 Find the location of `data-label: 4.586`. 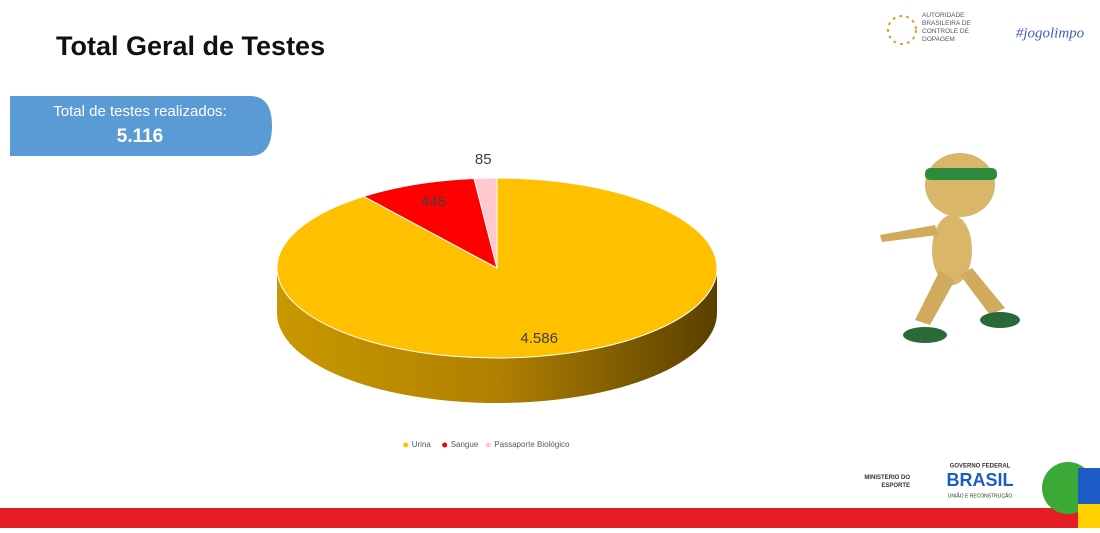

data-label: 4.586 is located at coordinates (539, 338).